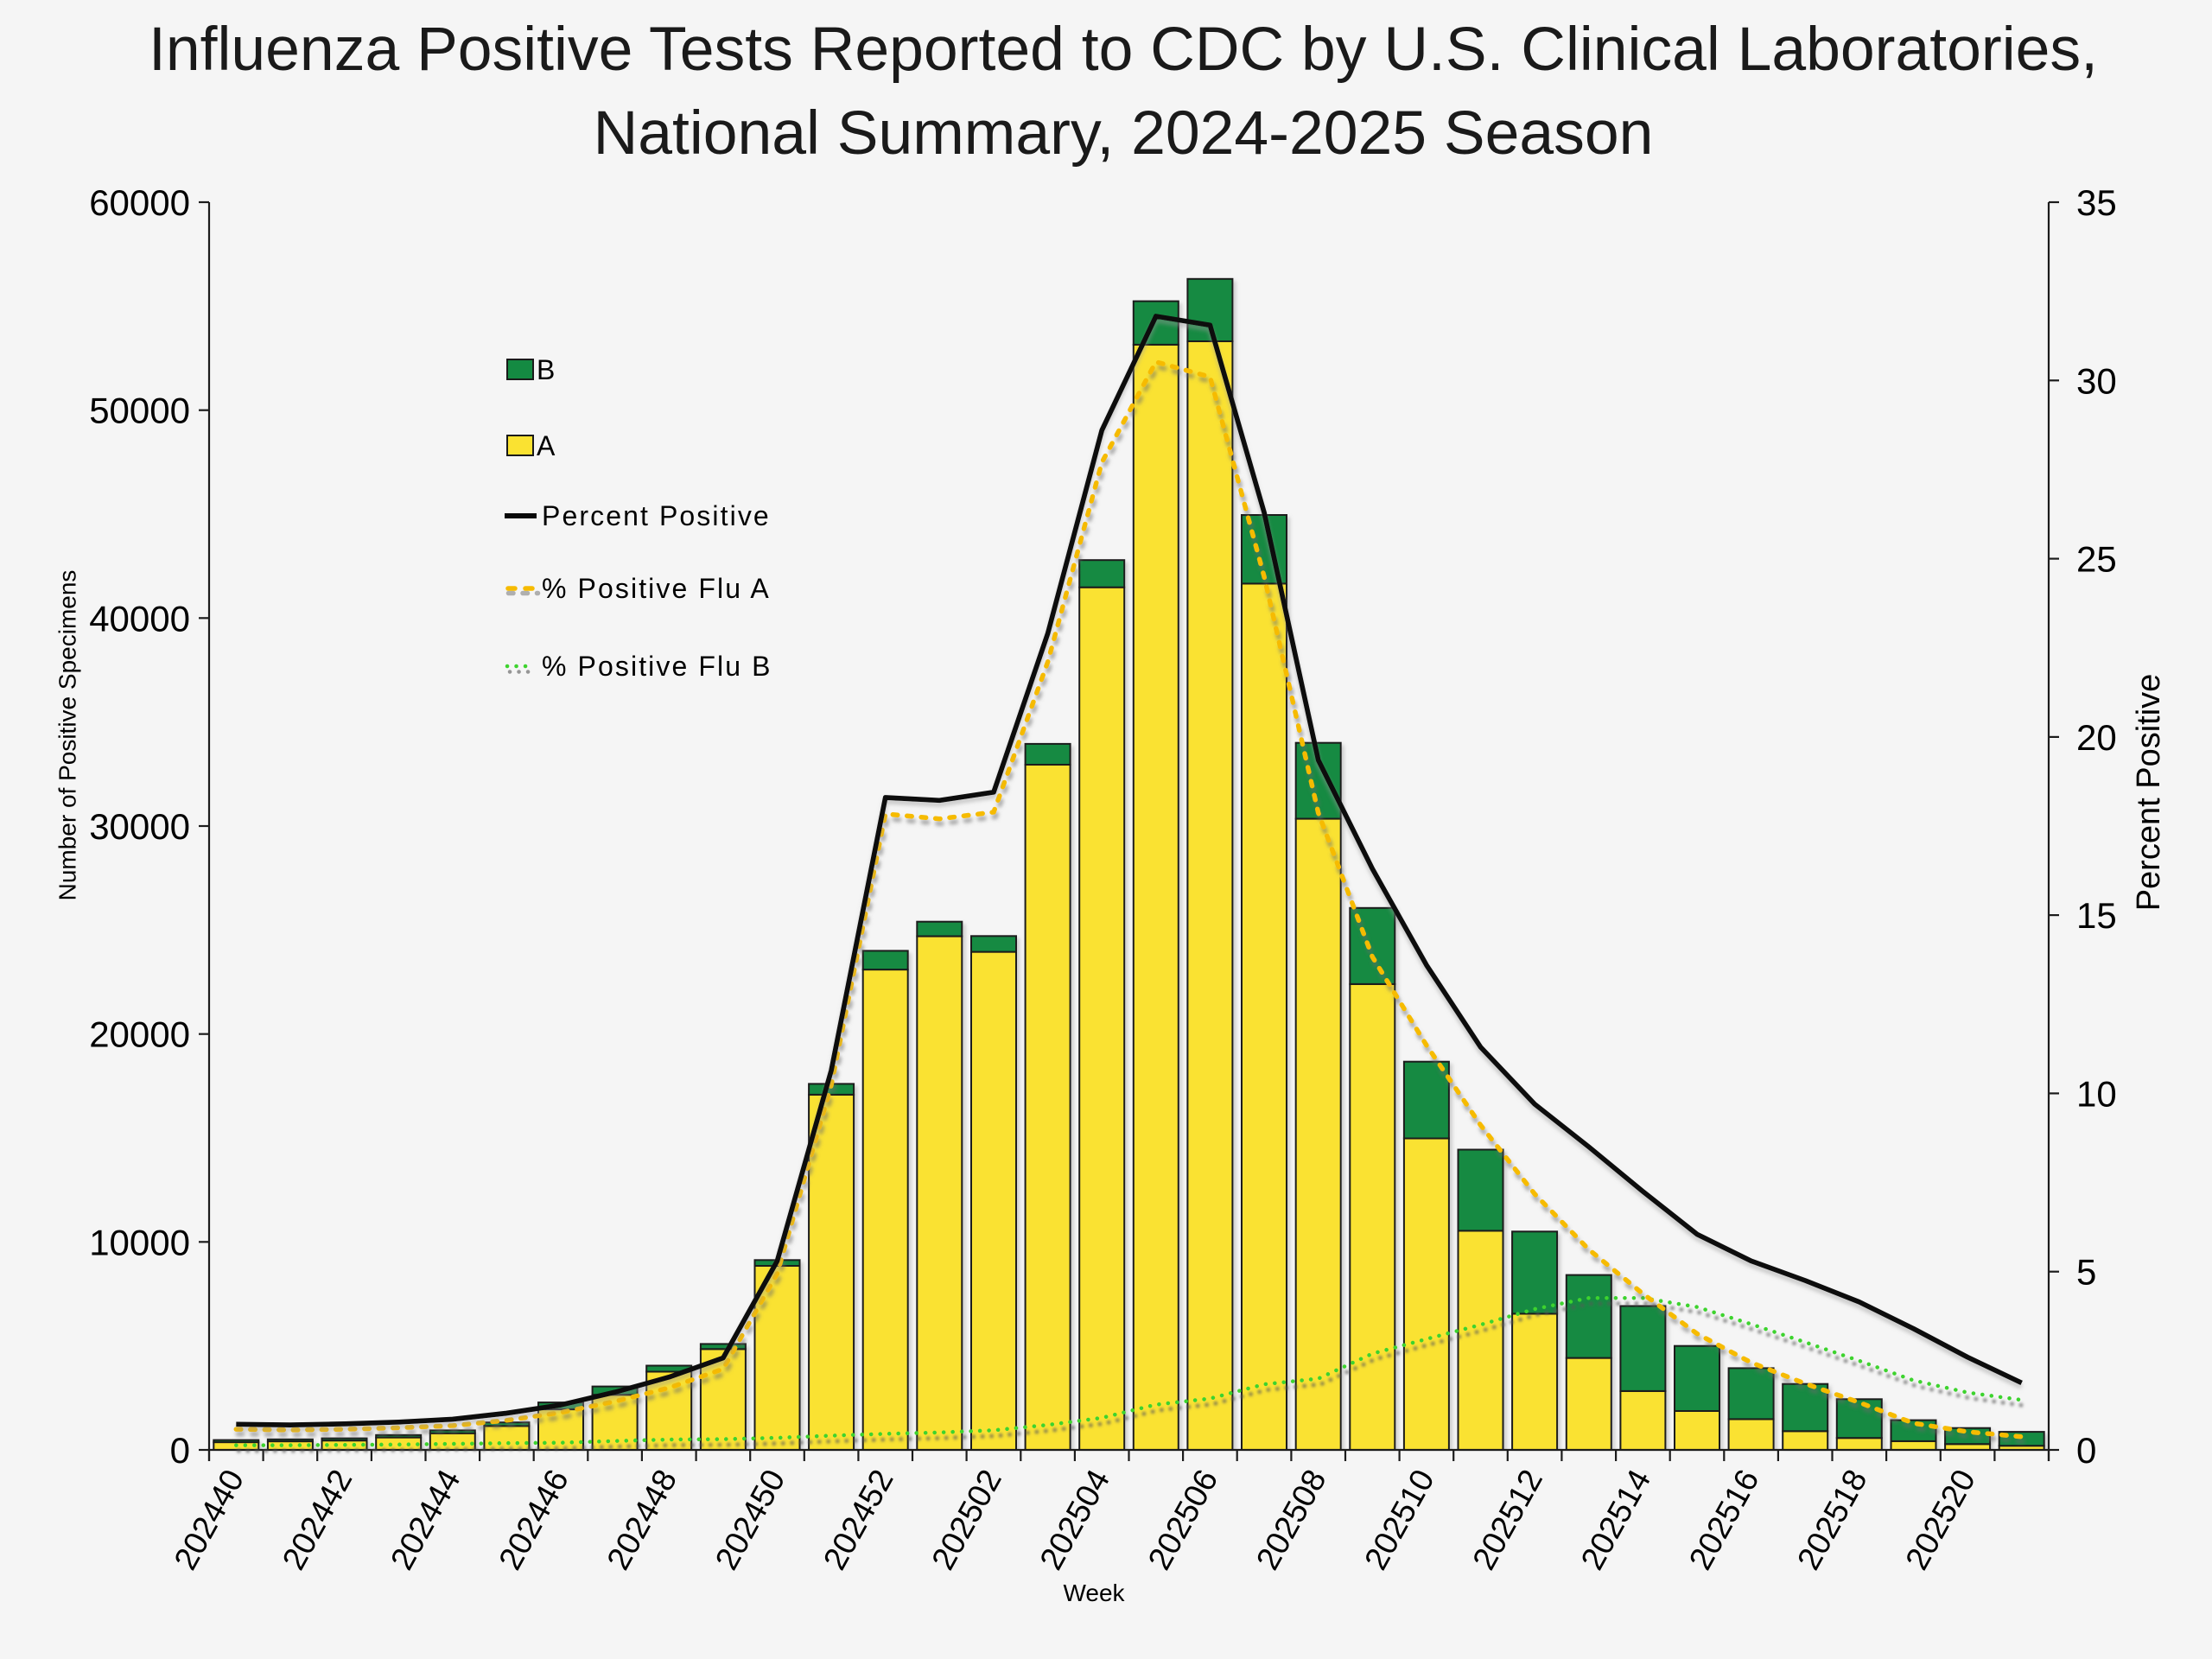 The height and width of the screenshot is (1659, 2212). What do you see at coordinates (67, 735) in the screenshot?
I see `svg-text: Number of Positive Specimens` at bounding box center [67, 735].